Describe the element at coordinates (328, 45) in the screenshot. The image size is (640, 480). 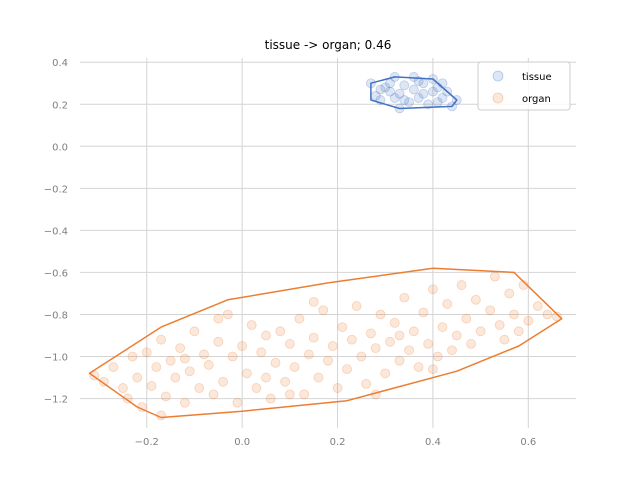
I see `chart-title: tissue -> organ; 0.46` at that location.